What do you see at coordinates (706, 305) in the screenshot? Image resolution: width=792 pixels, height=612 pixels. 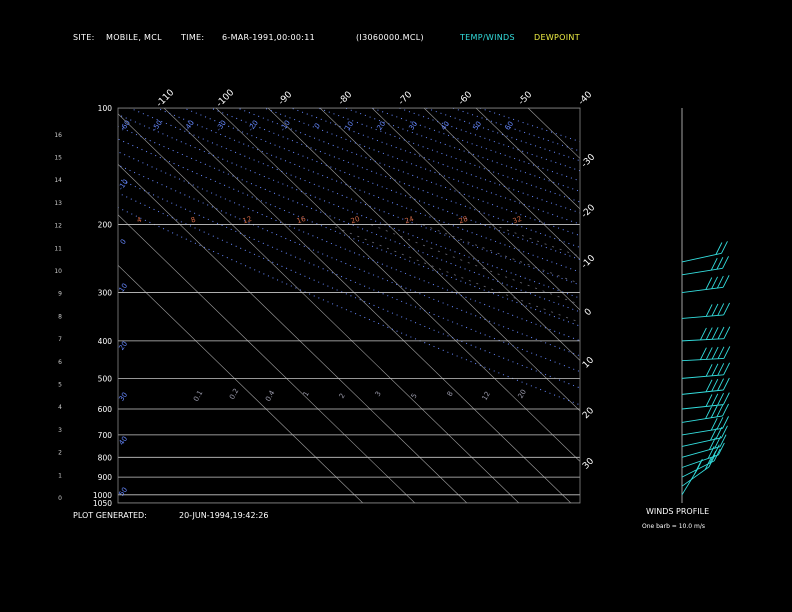 I see `winds-profile` at bounding box center [706, 305].